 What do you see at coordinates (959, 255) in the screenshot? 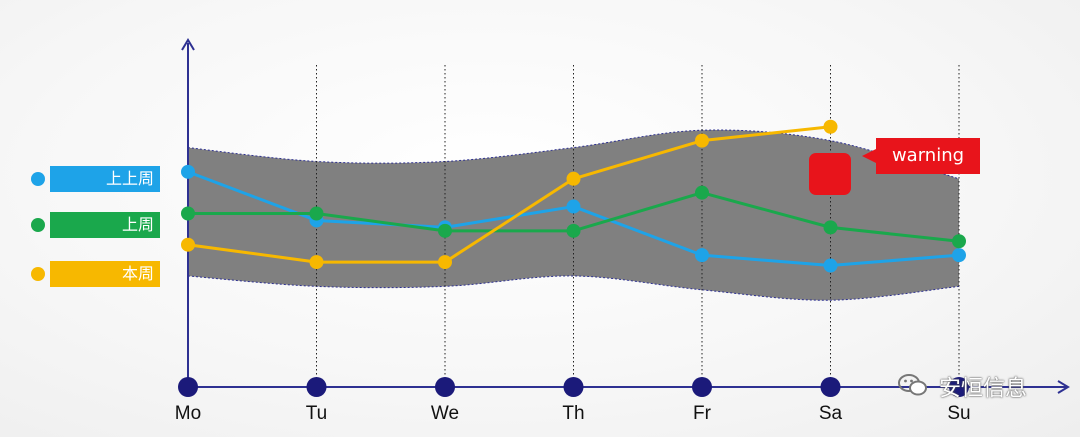
I see `data-point-0-su` at bounding box center [959, 255].